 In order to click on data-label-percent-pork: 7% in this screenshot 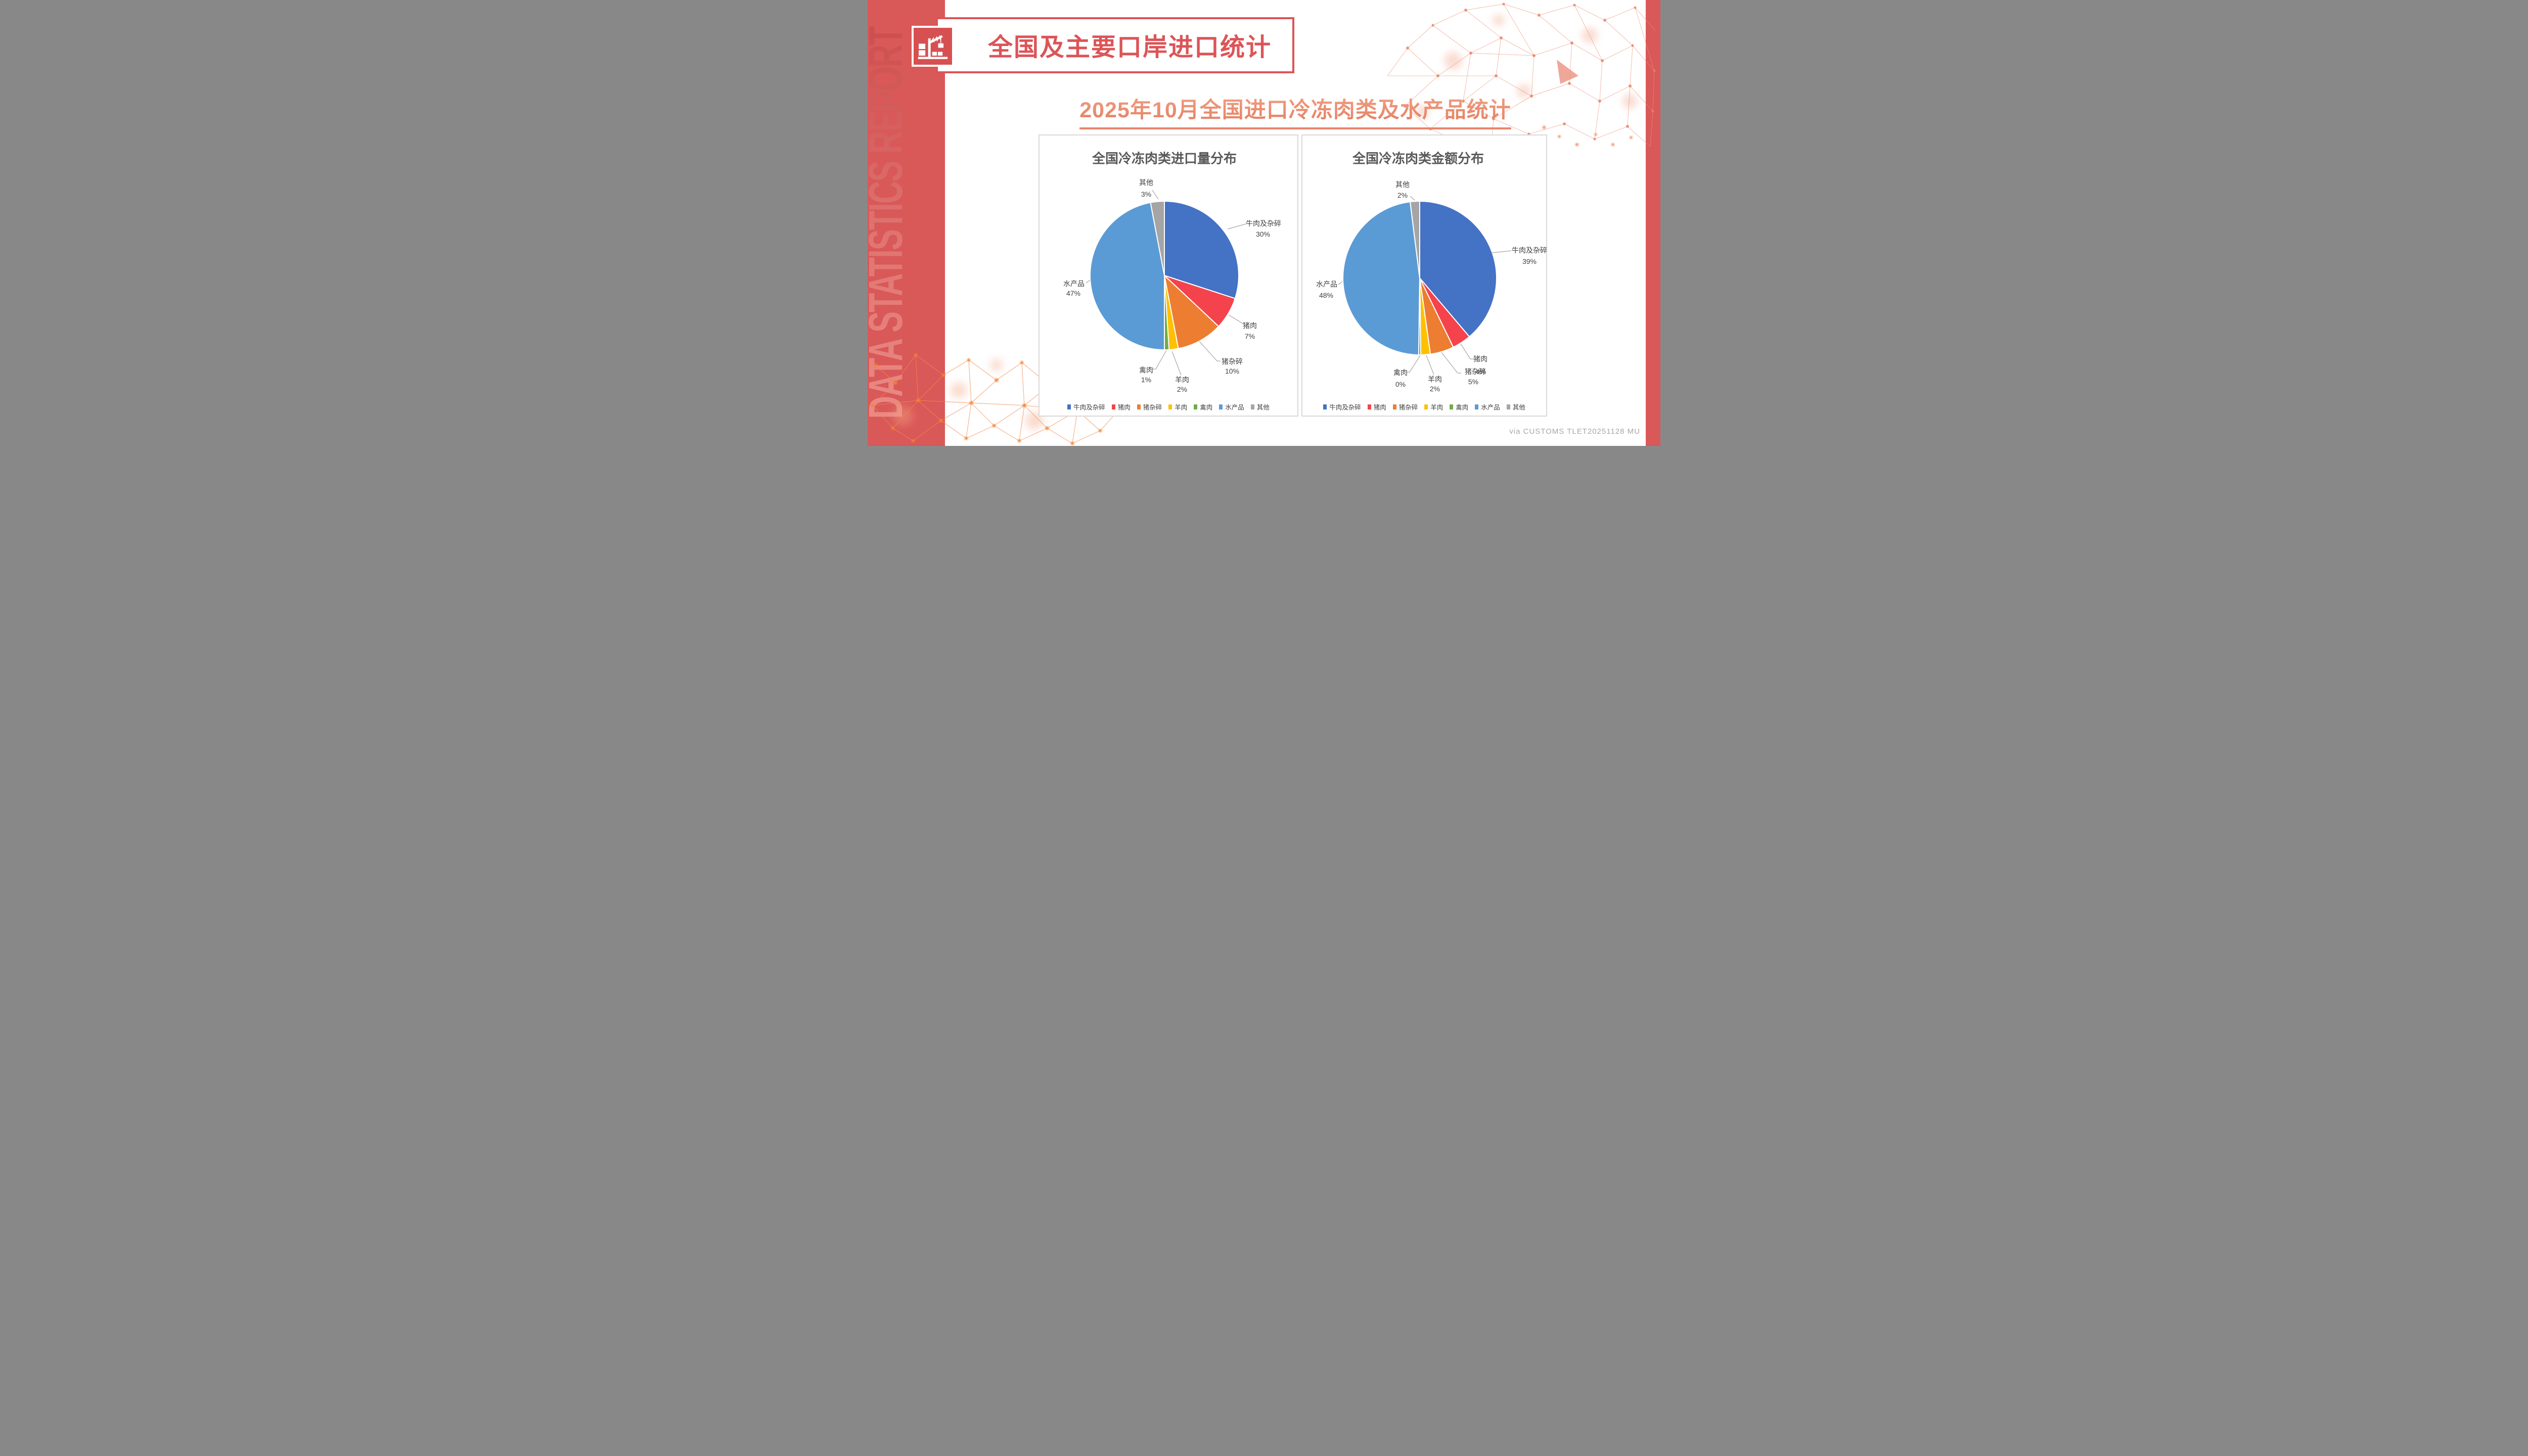, I will do `click(1250, 336)`.